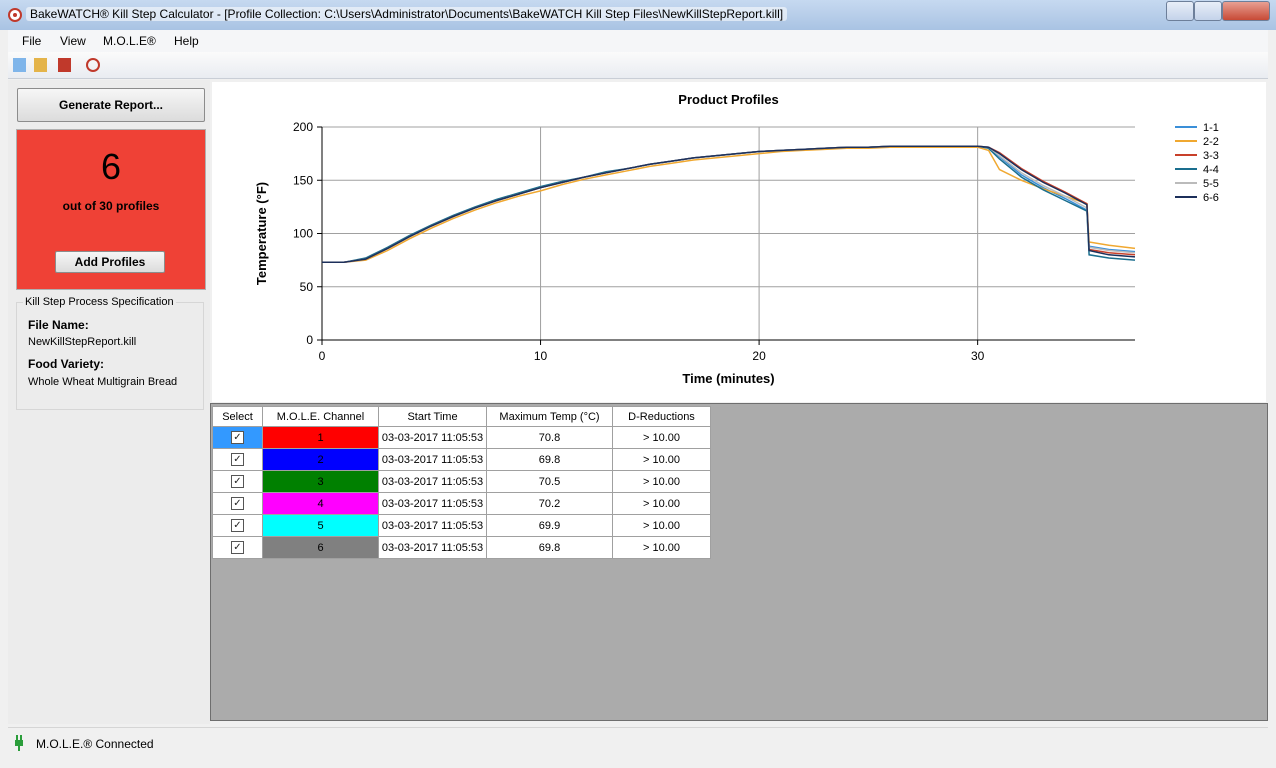 The width and height of the screenshot is (1276, 768). I want to click on spec-title: Kill Step Process Specification, so click(99, 302).